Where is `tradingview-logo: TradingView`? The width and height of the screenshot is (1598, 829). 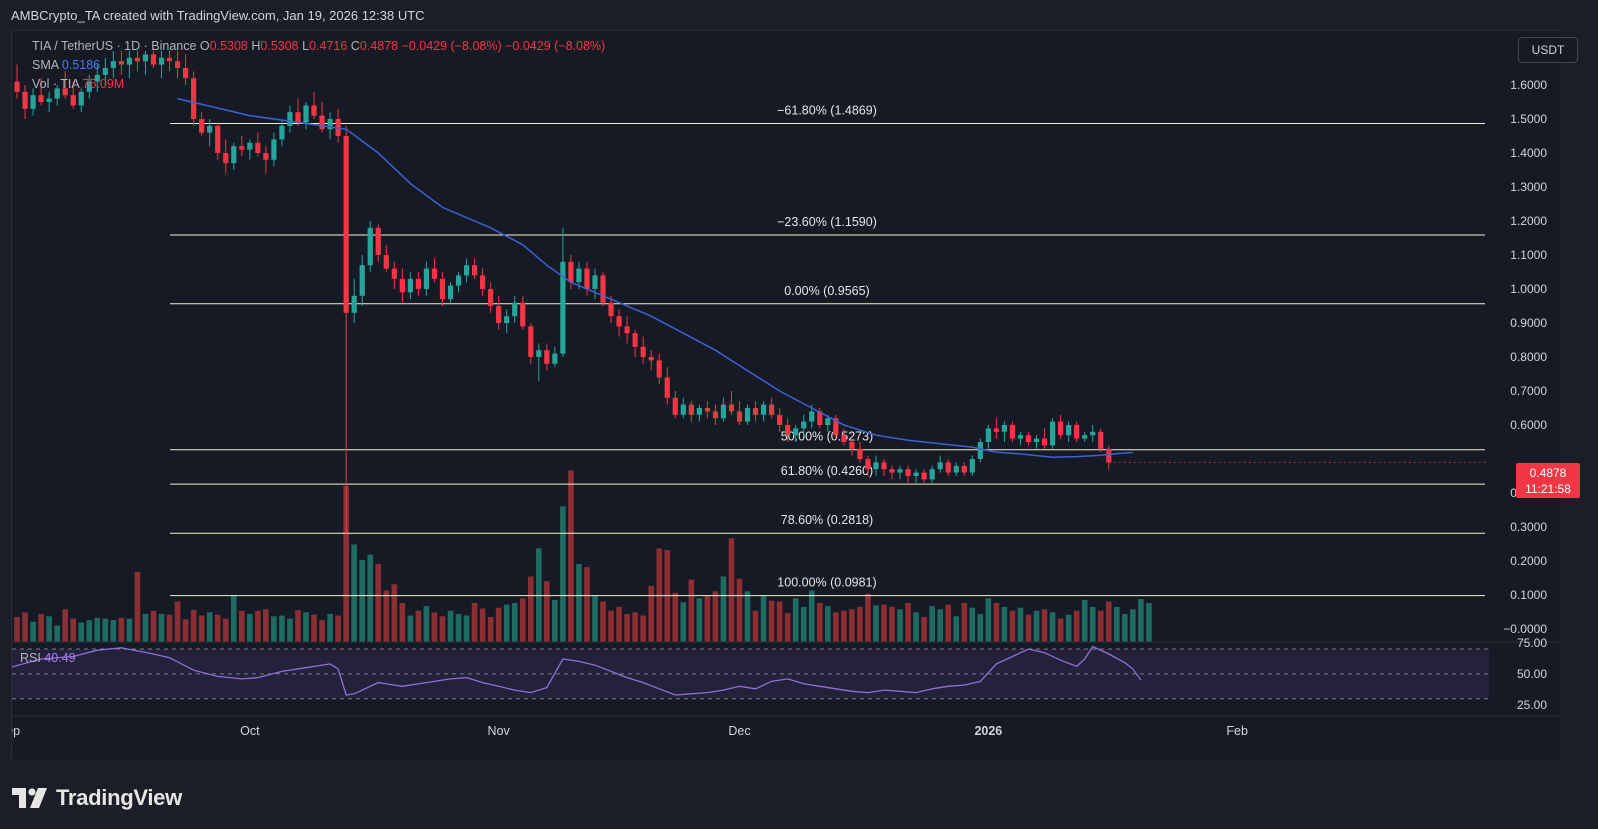
tradingview-logo: TradingView is located at coordinates (97, 798).